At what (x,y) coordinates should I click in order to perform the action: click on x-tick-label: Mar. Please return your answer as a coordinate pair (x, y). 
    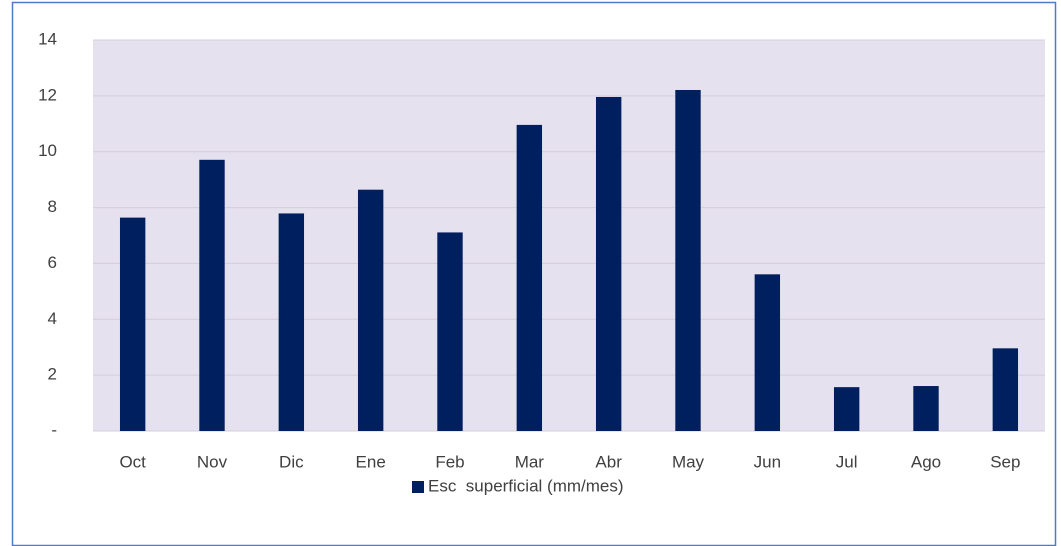
    Looking at the image, I should click on (530, 461).